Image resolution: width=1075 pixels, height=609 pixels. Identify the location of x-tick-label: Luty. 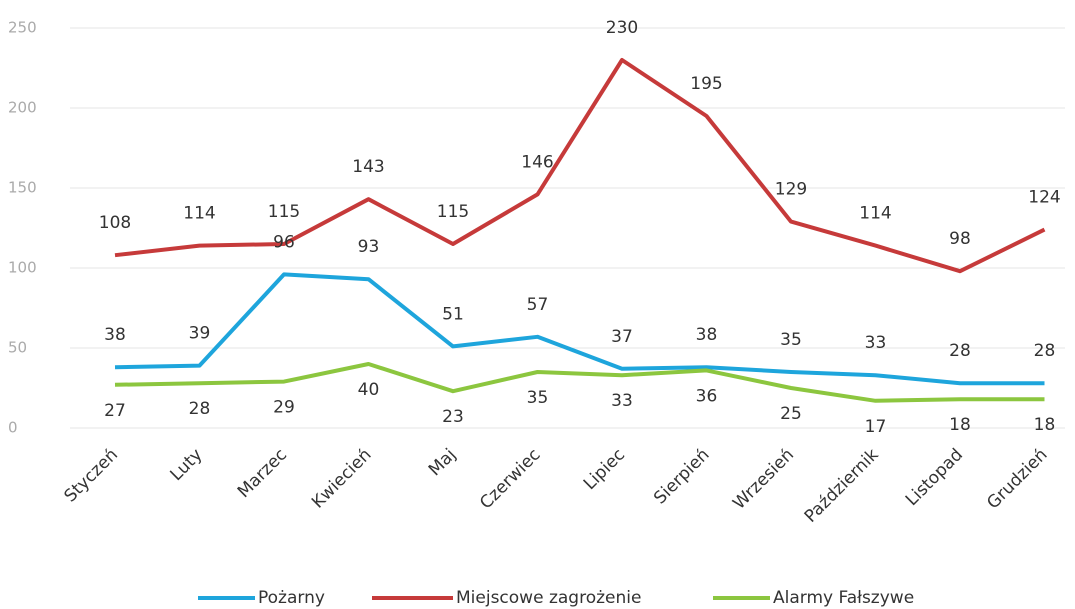
(186, 465).